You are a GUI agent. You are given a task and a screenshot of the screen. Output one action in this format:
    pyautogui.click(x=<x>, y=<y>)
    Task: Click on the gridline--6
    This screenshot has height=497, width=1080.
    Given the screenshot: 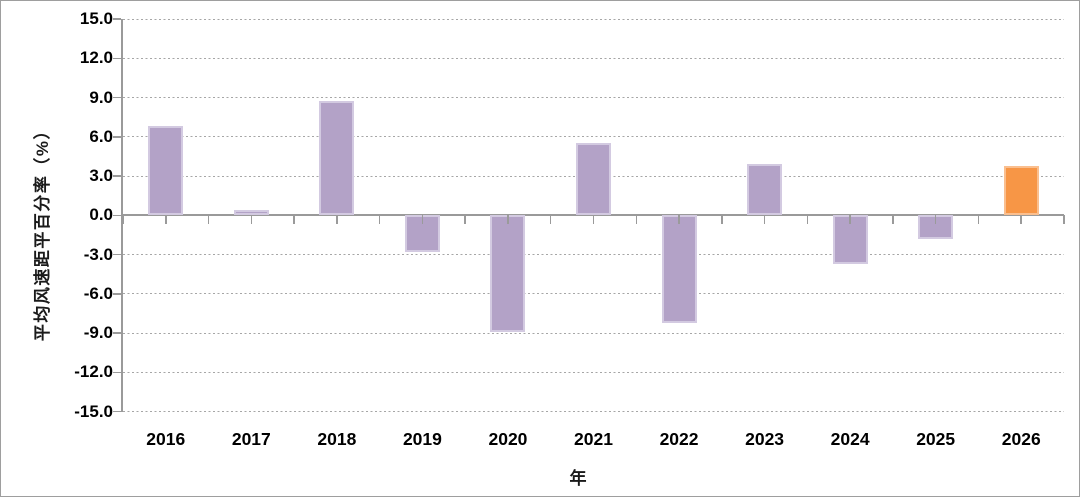 What is the action you would take?
    pyautogui.click(x=593, y=294)
    